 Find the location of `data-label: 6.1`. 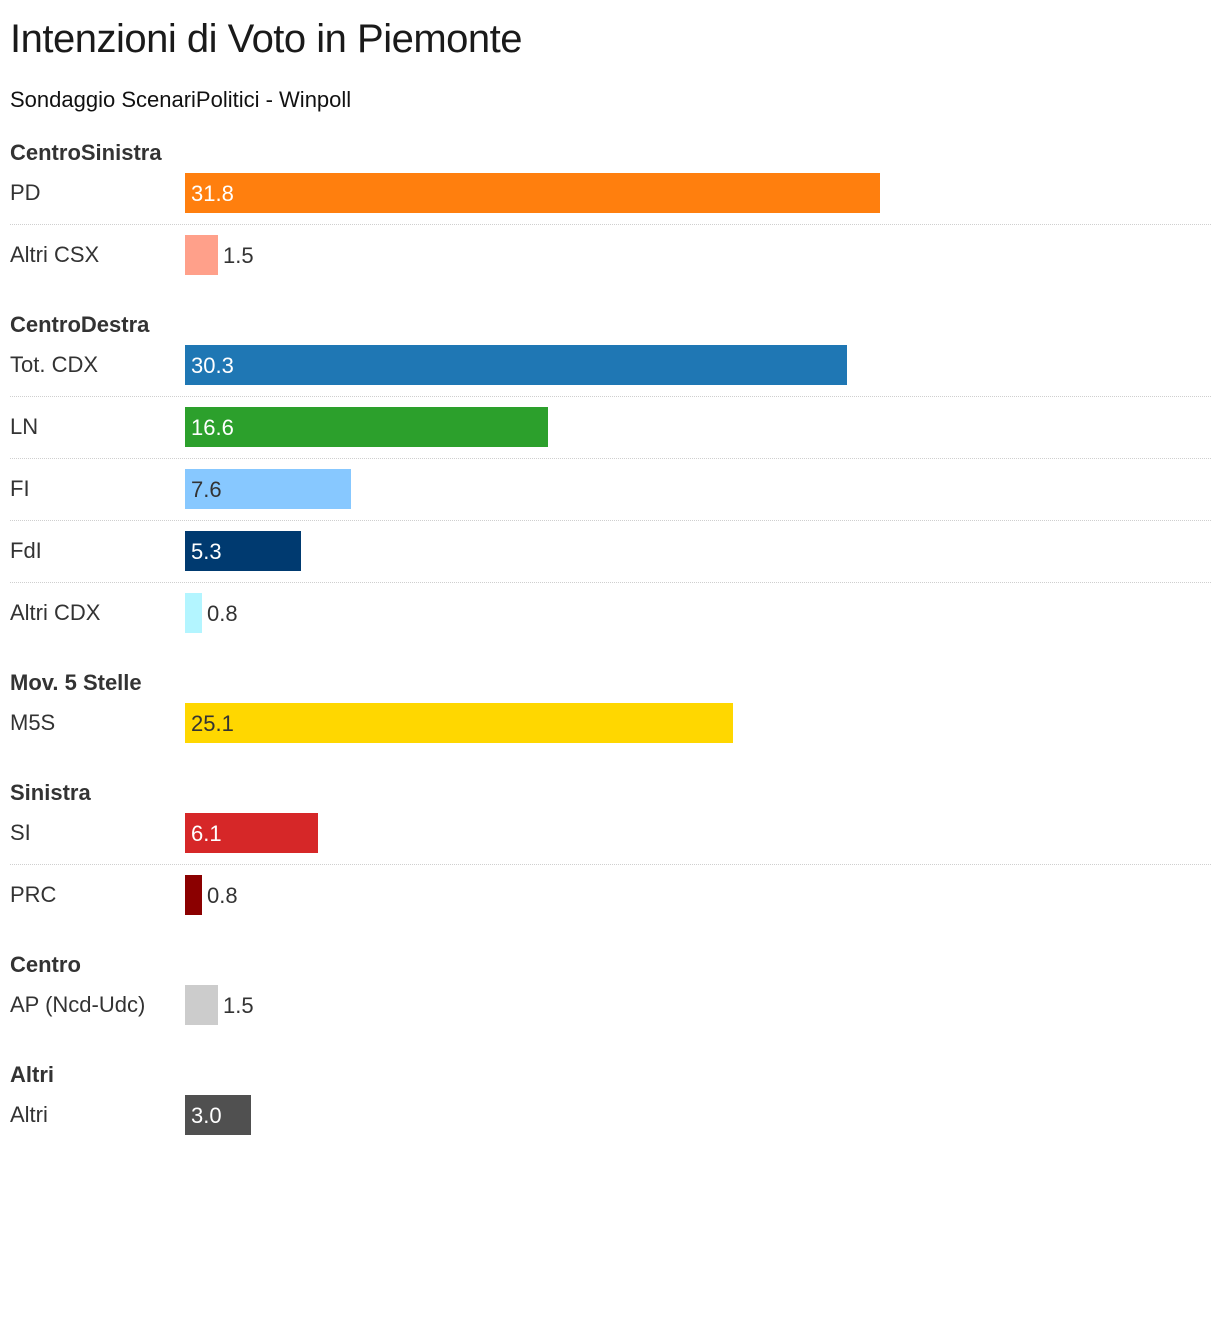

data-label: 6.1 is located at coordinates (206, 833).